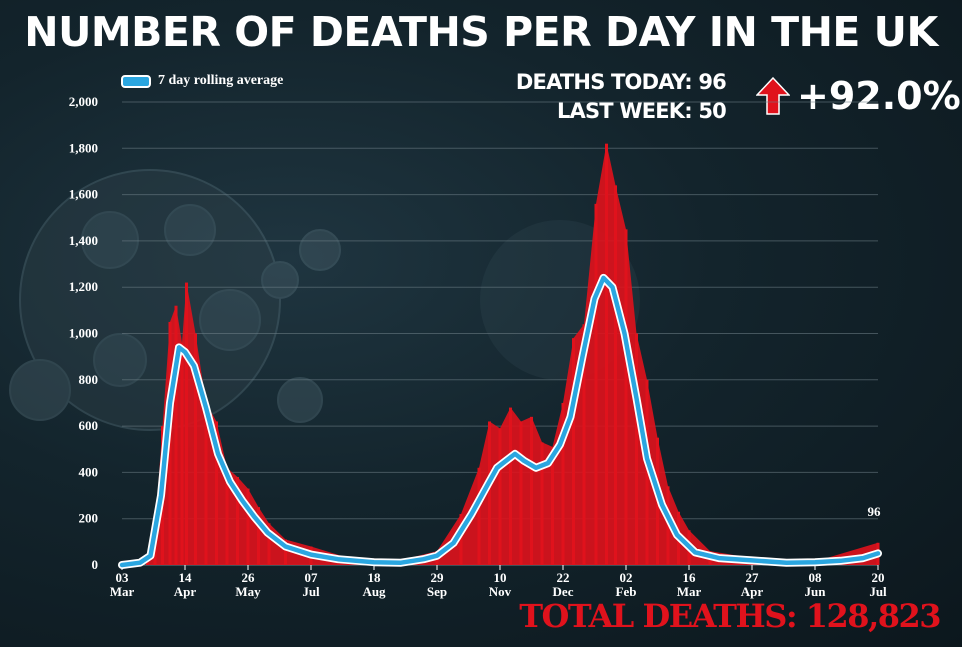  I want to click on x-tick-month: Nov, so click(500, 591).